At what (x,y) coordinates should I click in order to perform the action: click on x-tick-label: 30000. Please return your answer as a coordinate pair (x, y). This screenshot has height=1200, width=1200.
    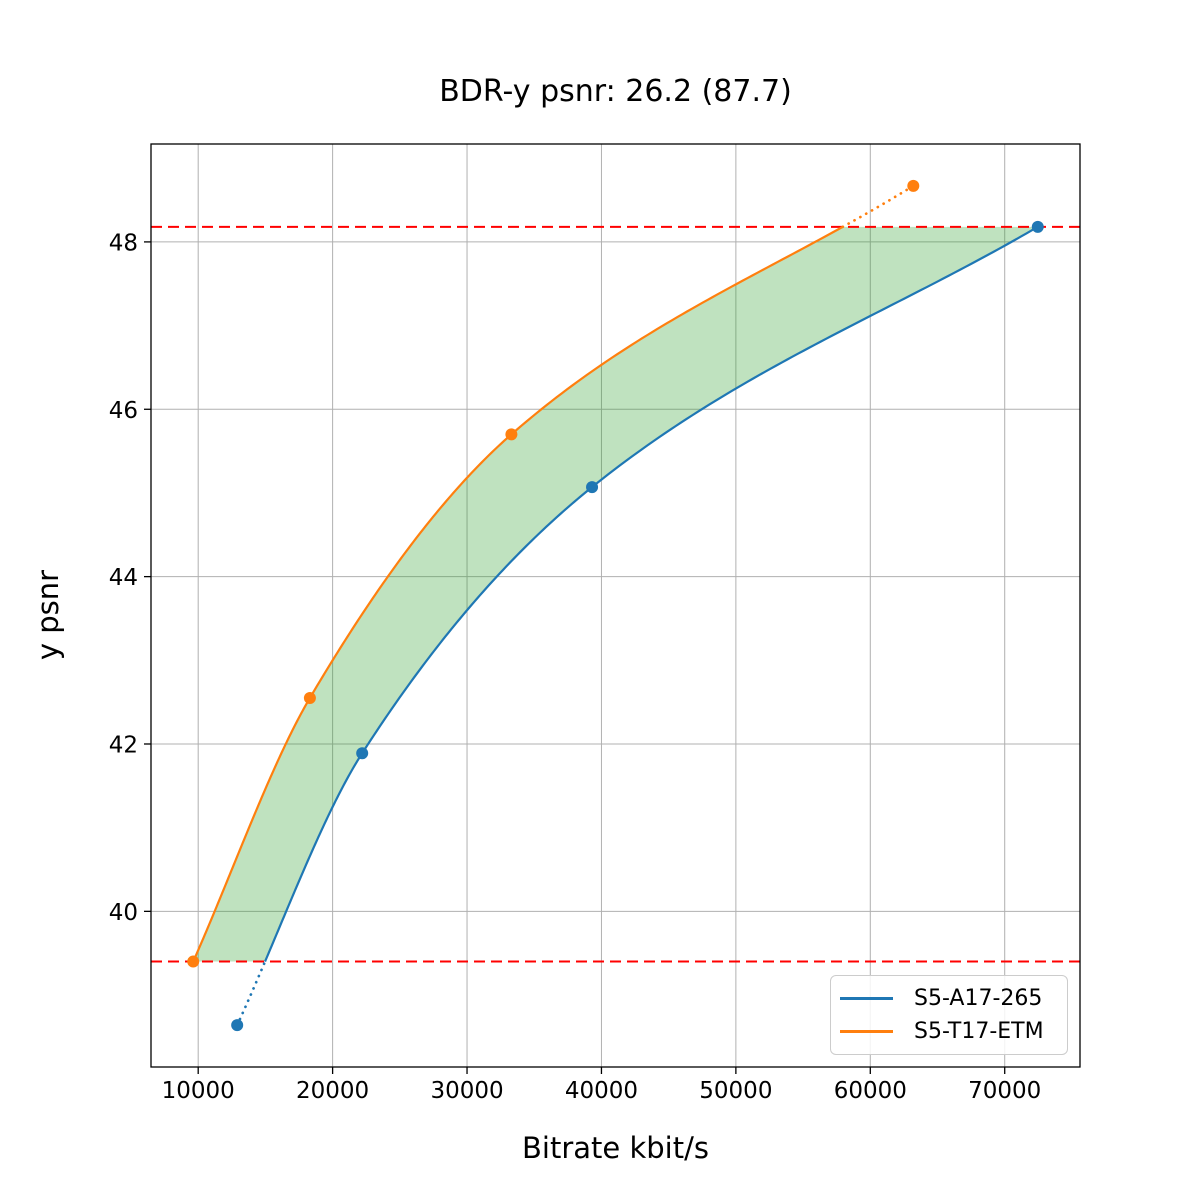
    Looking at the image, I should click on (466, 1091).